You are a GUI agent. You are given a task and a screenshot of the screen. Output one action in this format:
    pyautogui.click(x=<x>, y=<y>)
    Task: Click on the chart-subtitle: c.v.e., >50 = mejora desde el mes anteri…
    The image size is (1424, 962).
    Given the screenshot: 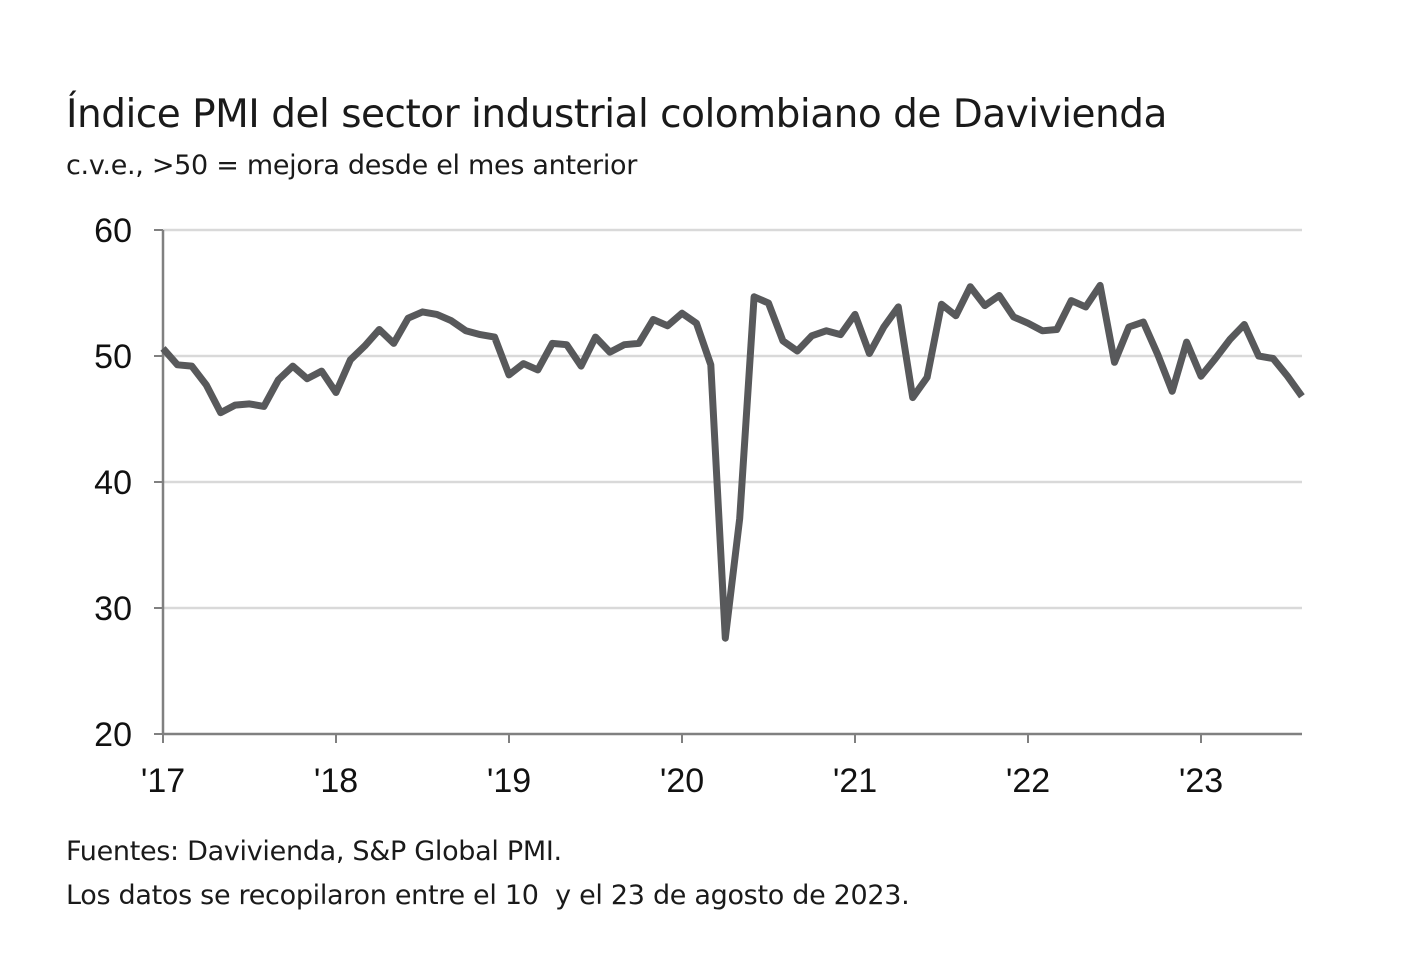 What is the action you would take?
    pyautogui.click(x=352, y=165)
    